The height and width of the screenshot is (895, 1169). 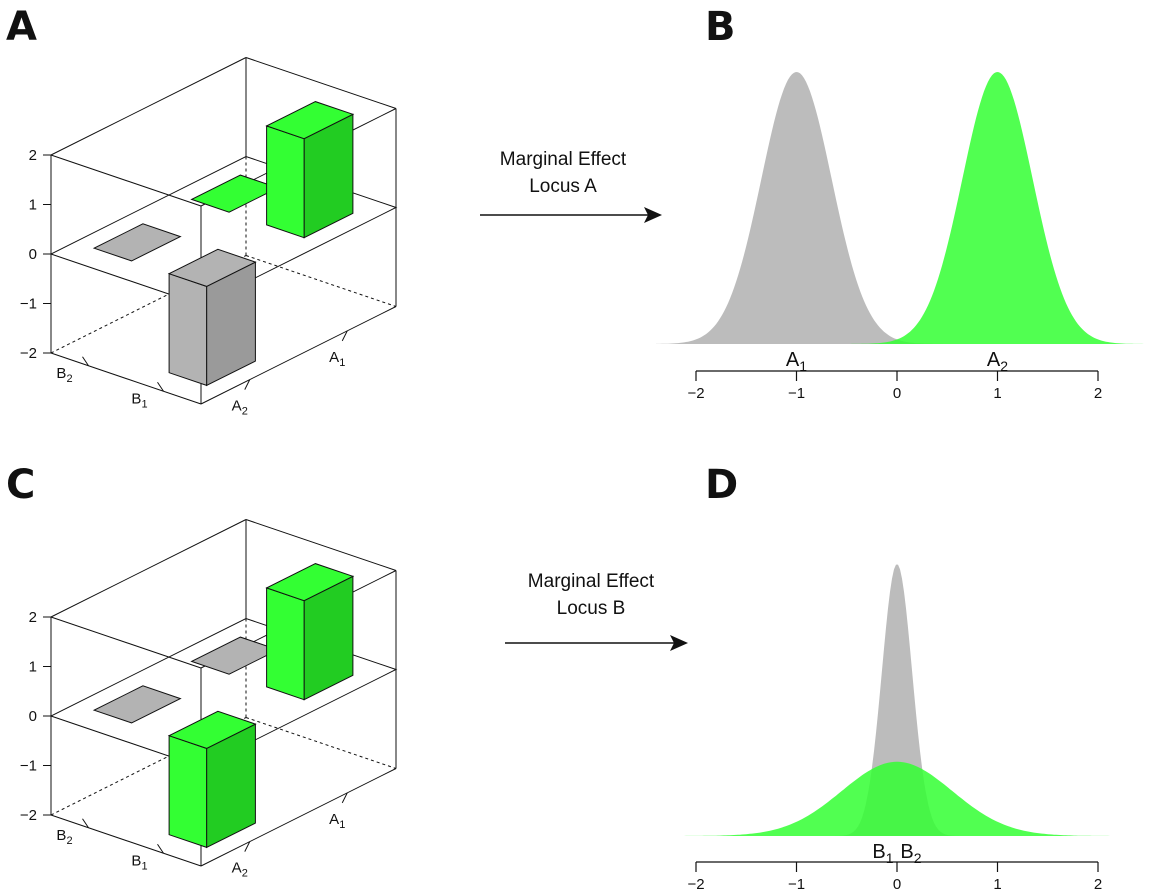 What do you see at coordinates (653, 215) in the screenshot?
I see `arrow-locus-a-head` at bounding box center [653, 215].